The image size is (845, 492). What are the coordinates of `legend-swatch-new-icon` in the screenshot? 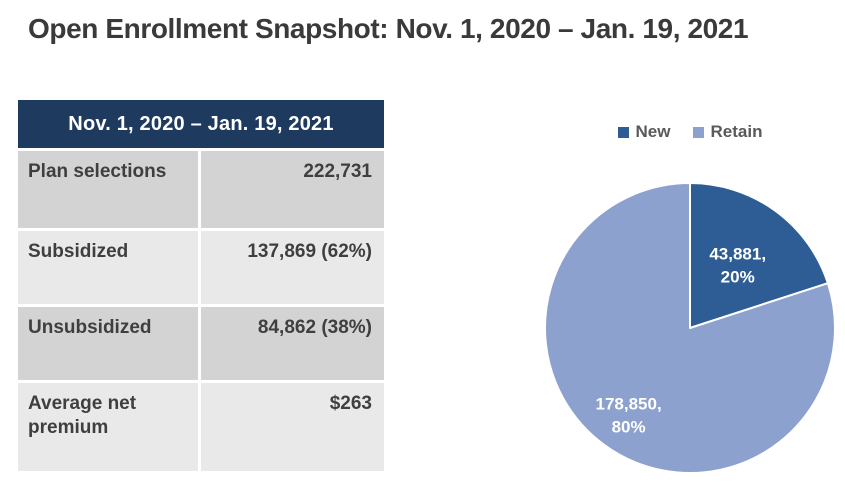 It's located at (623, 132).